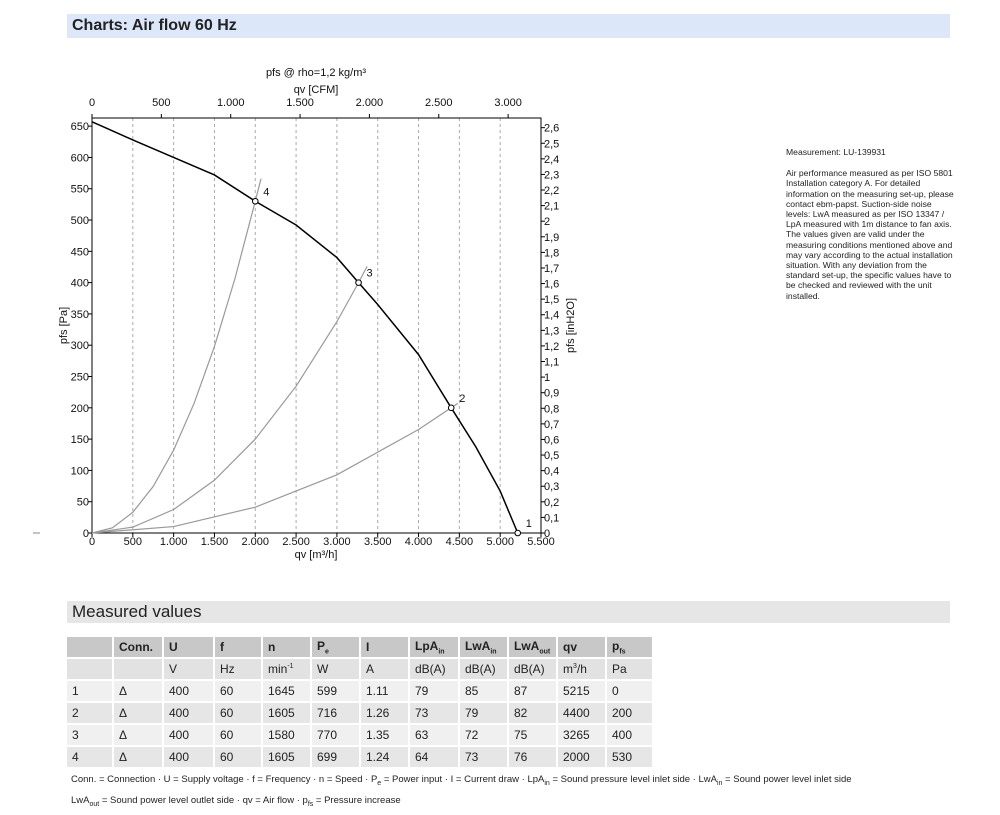  I want to click on table-cell: qv, so click(581, 647).